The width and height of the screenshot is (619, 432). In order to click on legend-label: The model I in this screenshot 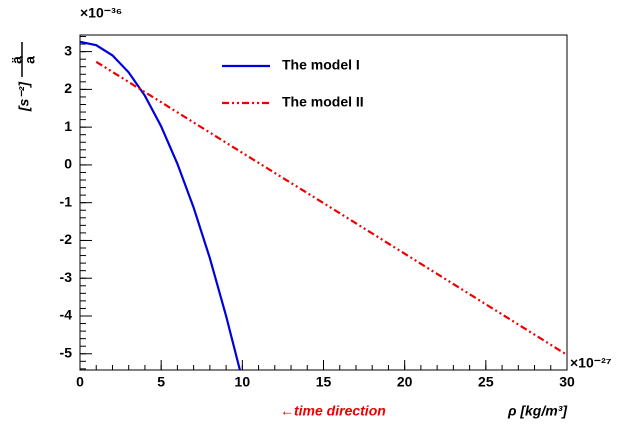, I will do `click(321, 65)`.